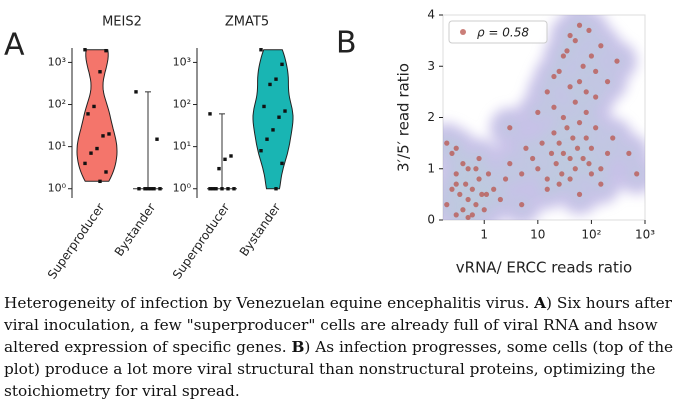 This screenshot has height=402, width=689. I want to click on x-tick-label: 10³, so click(645, 235).